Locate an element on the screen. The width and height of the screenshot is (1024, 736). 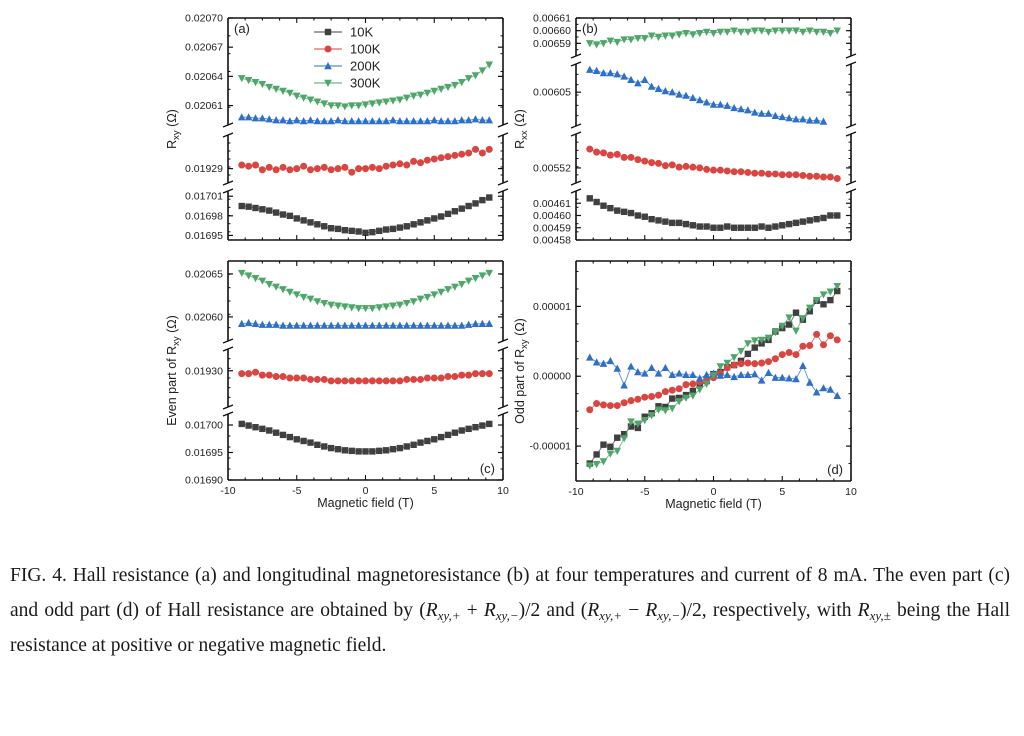
y-tick-label: 0.00459 is located at coordinates (552, 228).